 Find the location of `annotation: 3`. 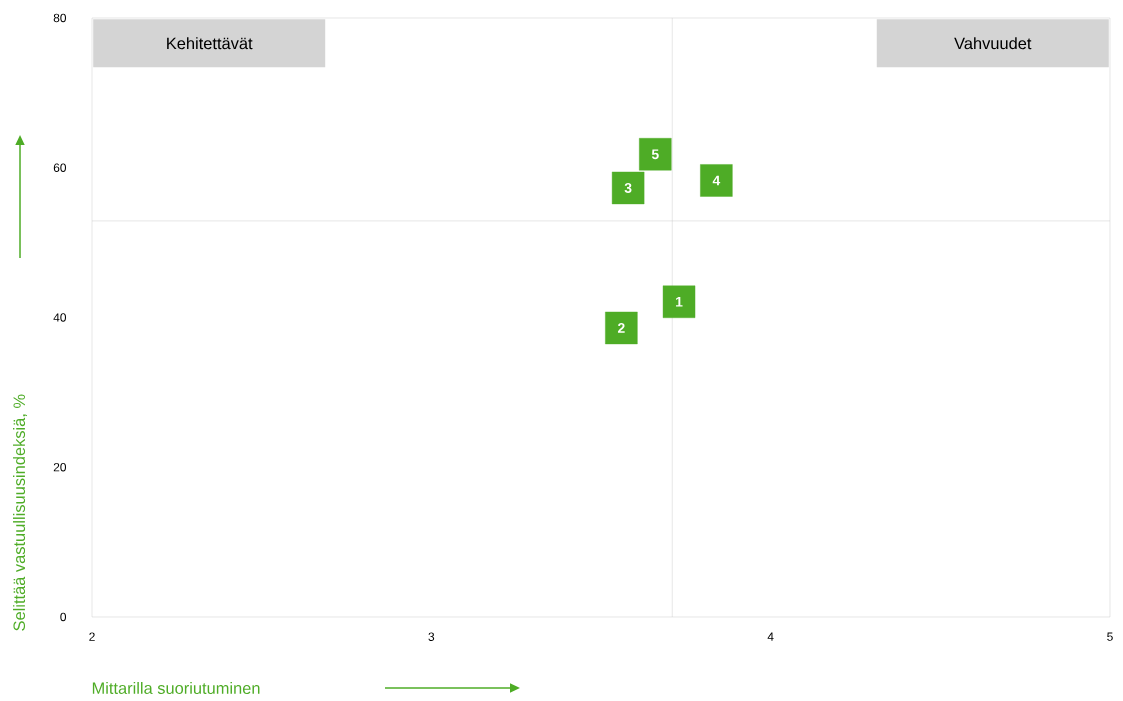

annotation: 3 is located at coordinates (628, 187).